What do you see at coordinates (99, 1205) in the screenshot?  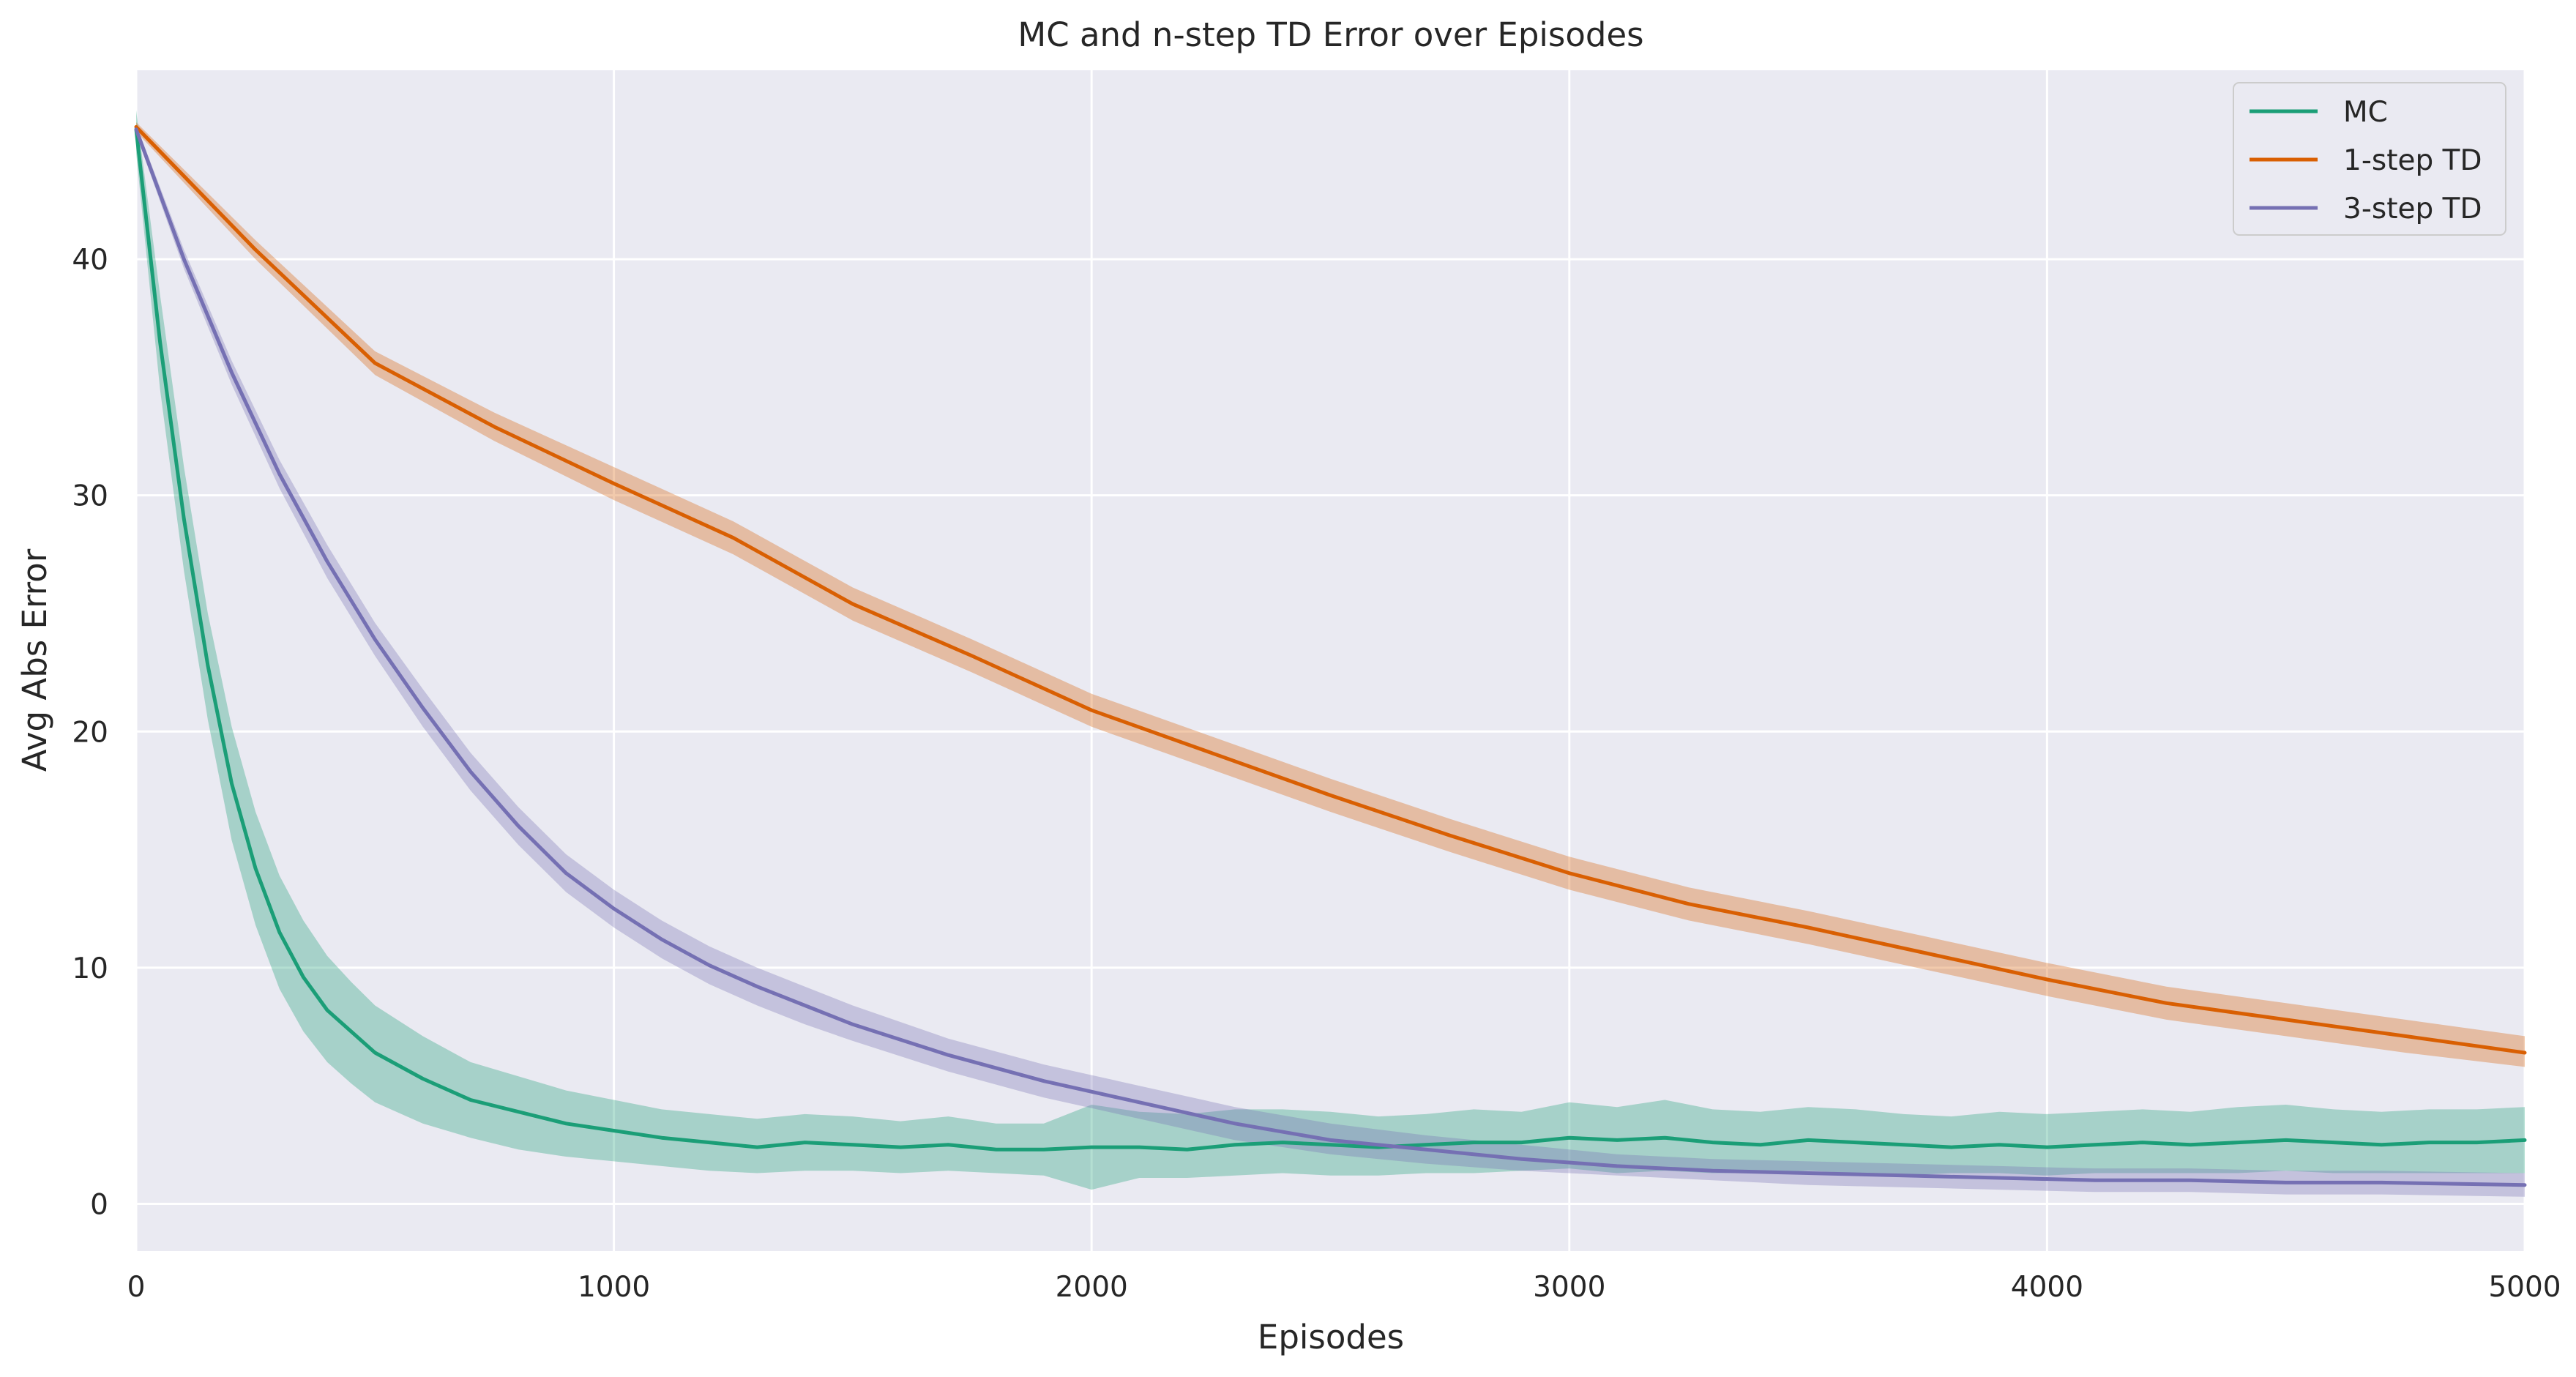 I see `y-tick-label: 0` at bounding box center [99, 1205].